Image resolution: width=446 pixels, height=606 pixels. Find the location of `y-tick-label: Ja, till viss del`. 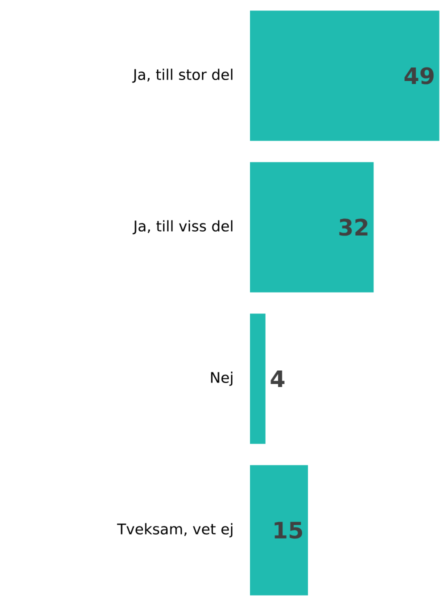

y-tick-label: Ja, till viss del is located at coordinates (182, 227).